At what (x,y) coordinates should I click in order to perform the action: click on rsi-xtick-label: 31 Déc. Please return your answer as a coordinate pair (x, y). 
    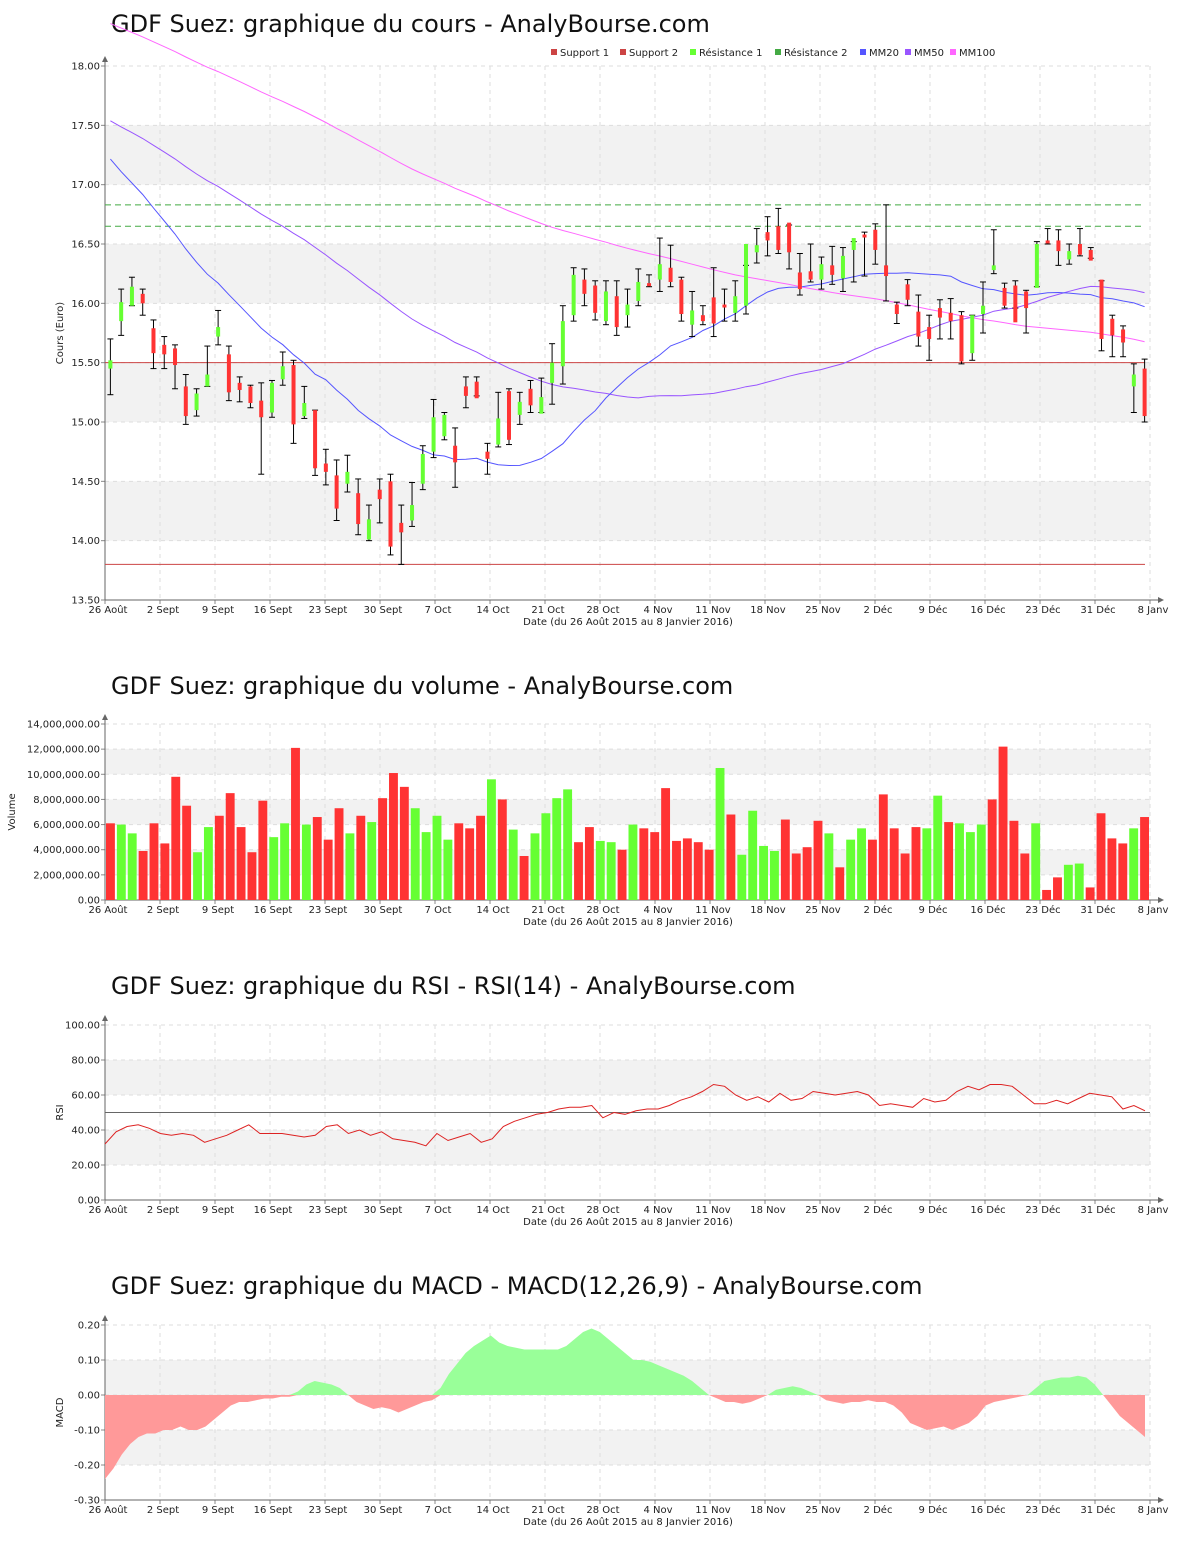
    Looking at the image, I should click on (1097, 1210).